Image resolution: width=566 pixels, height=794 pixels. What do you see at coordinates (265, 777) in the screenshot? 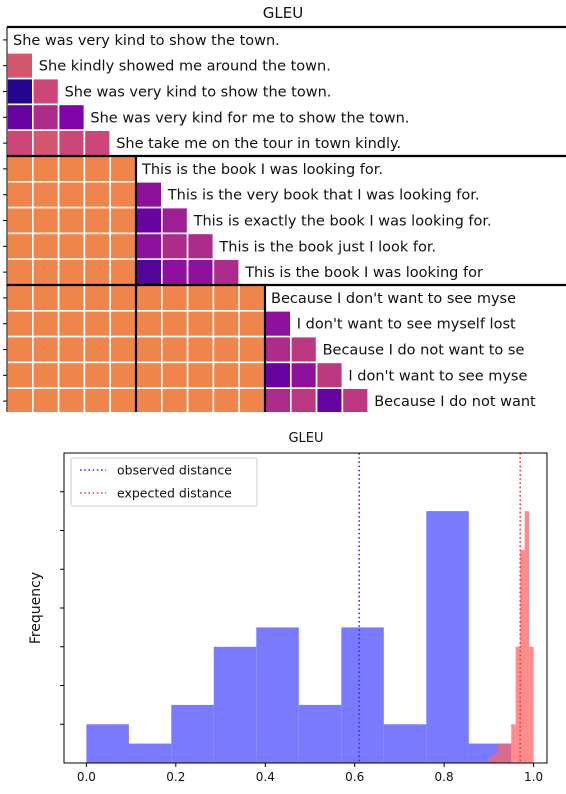
I see `x-tick-label: 0.4` at bounding box center [265, 777].